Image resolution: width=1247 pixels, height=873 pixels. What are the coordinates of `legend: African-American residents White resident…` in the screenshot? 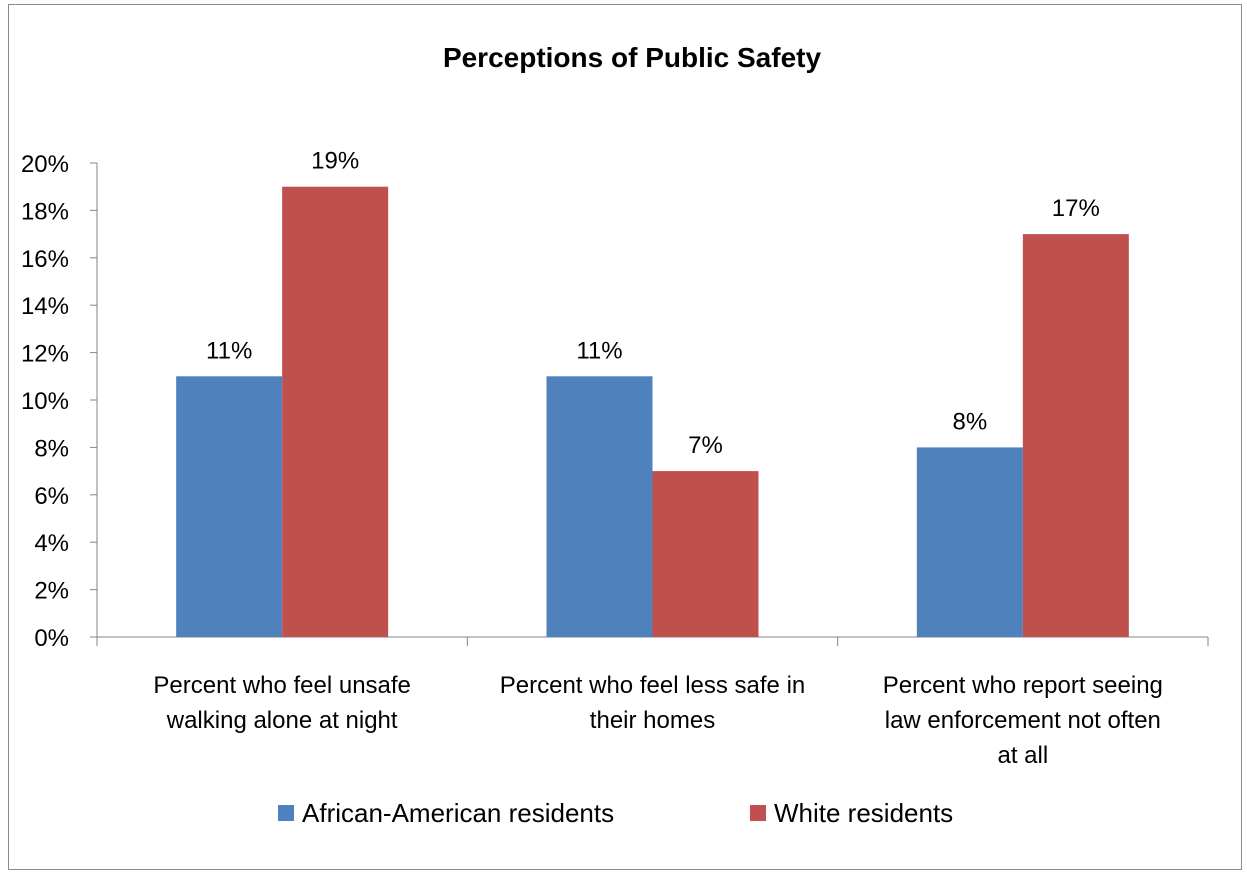 It's located at (615, 813).